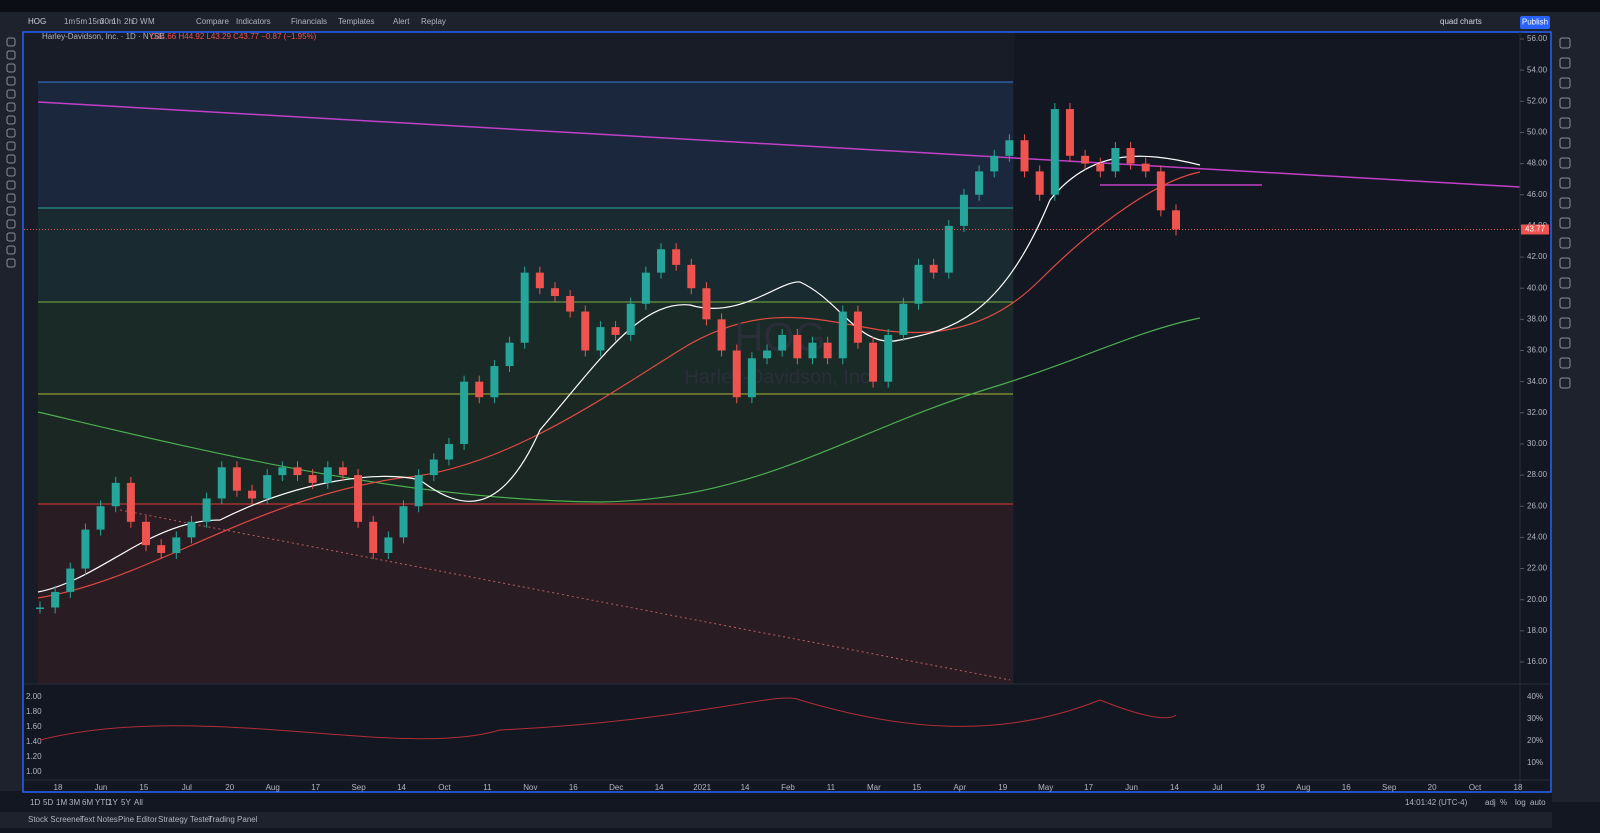  What do you see at coordinates (1537, 630) in the screenshot?
I see `y-tick-label: 18.00` at bounding box center [1537, 630].